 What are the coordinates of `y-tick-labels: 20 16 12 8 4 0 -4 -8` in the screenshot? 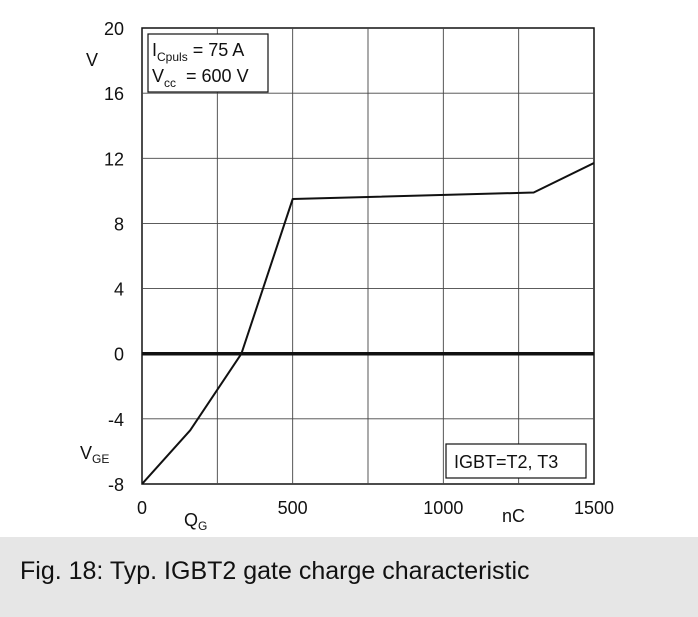 It's located at (114, 257).